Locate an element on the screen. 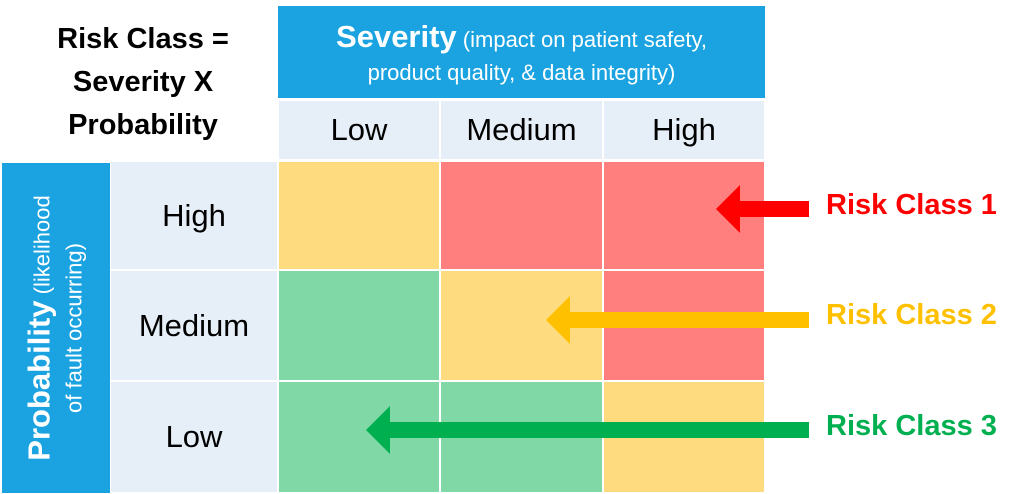  formula-line-1: Risk Class = is located at coordinates (143, 39).